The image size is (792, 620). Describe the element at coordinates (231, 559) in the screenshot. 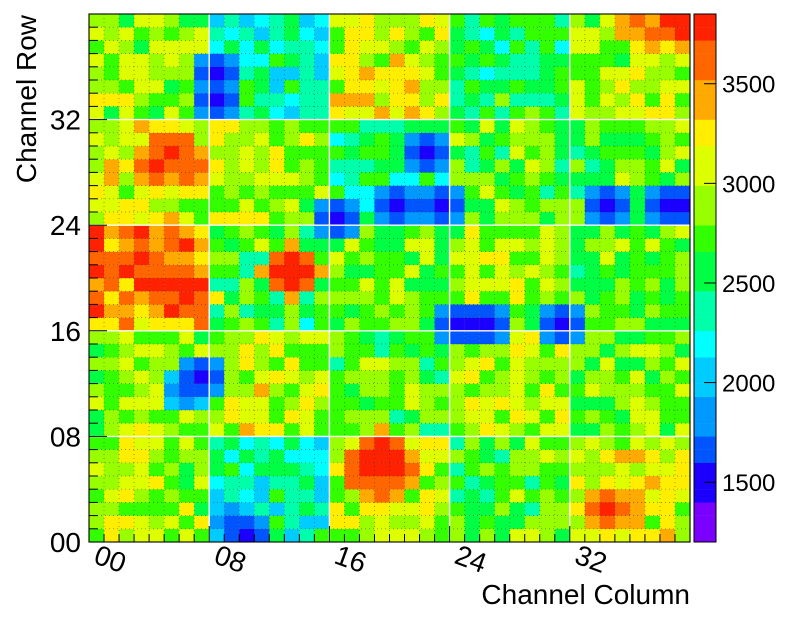

I see `x-tick-label: 08` at that location.